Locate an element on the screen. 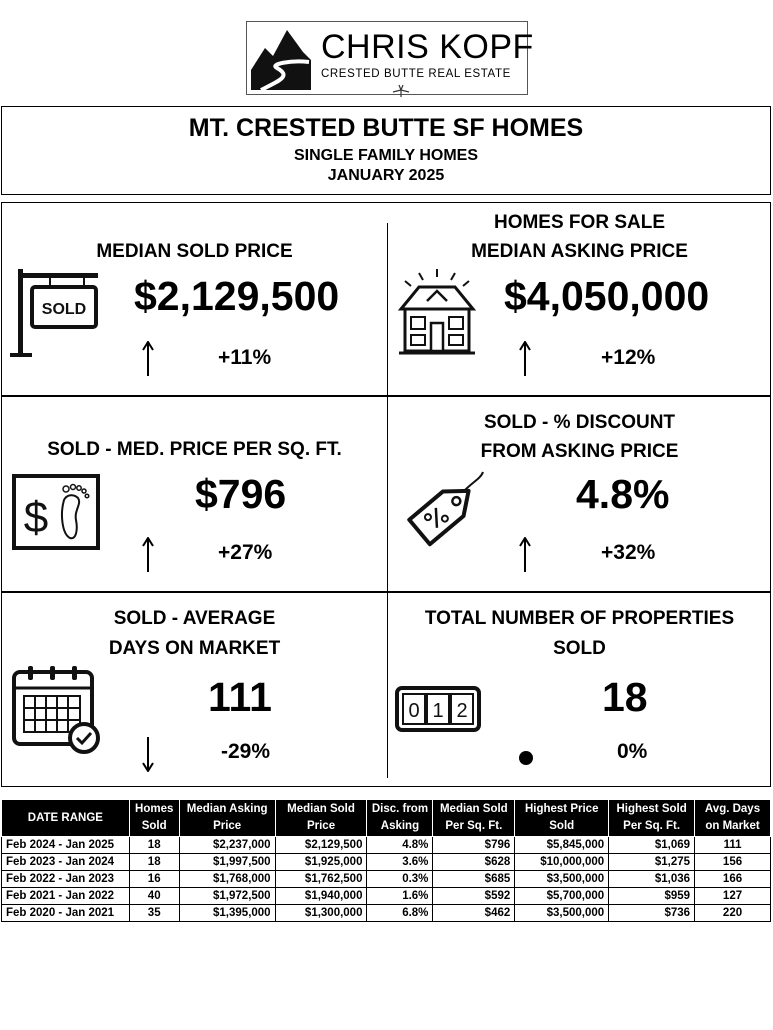 The height and width of the screenshot is (1030, 773). table-cell: 4.8% is located at coordinates (400, 845).